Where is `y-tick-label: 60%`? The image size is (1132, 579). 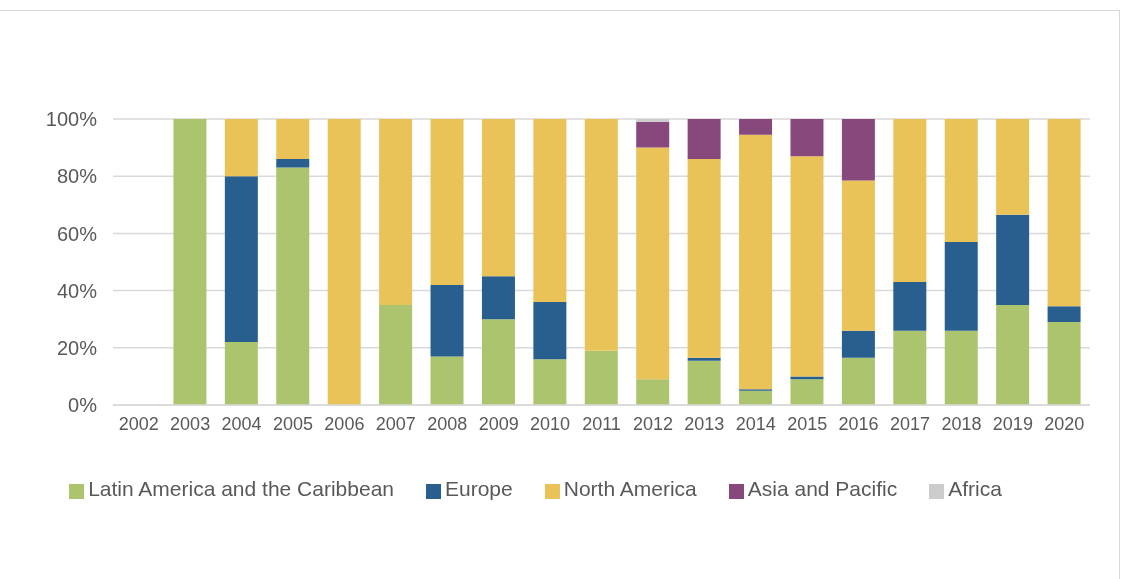
y-tick-label: 60% is located at coordinates (77, 233).